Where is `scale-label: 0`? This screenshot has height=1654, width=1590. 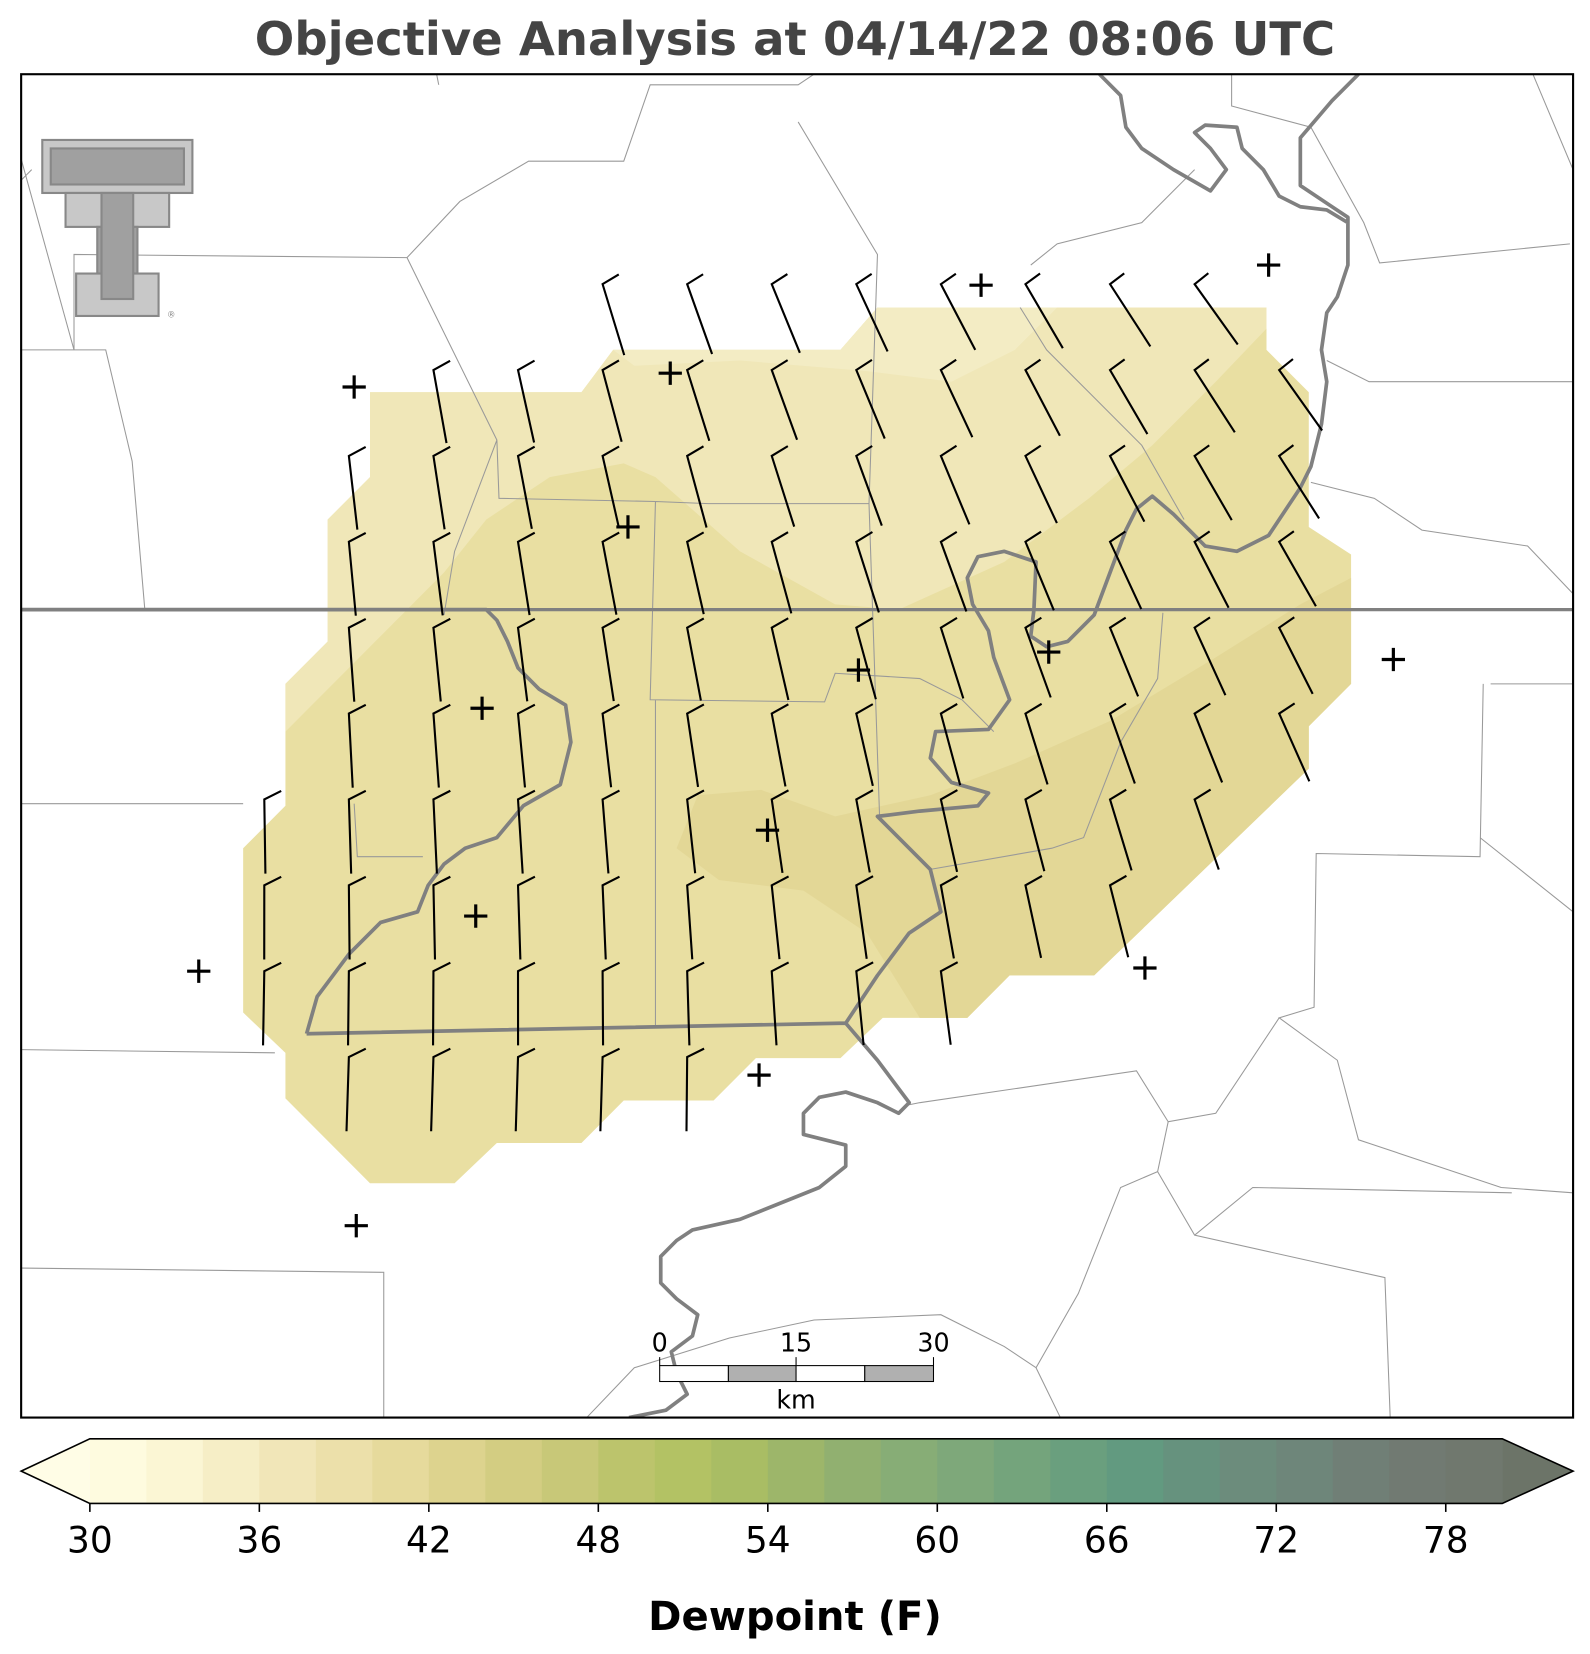 scale-label: 0 is located at coordinates (660, 1342).